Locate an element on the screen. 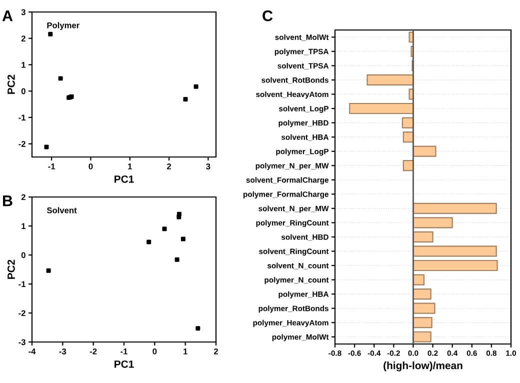 The width and height of the screenshot is (520, 383). x-axis-title: (high-low)/mean is located at coordinates (423, 367).